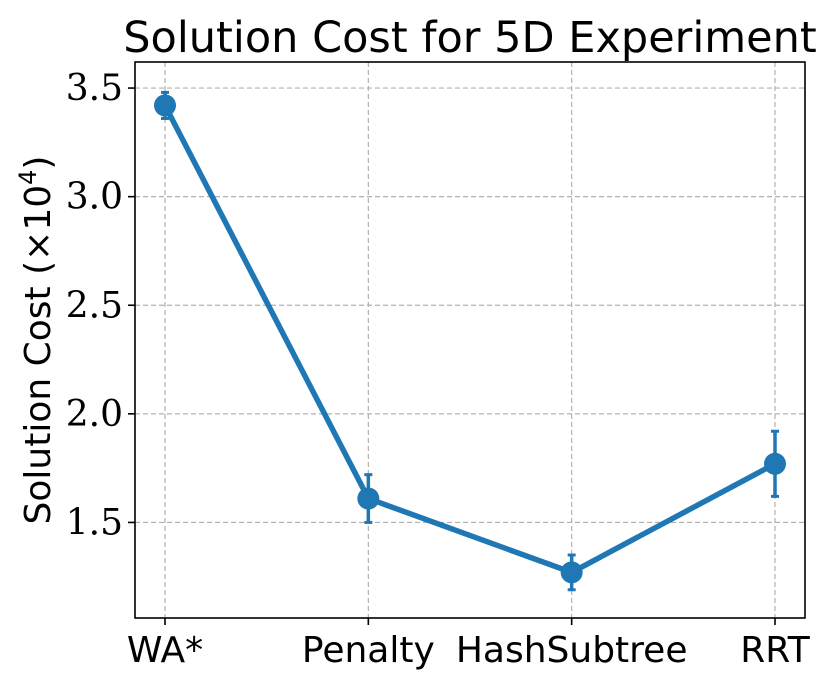  What do you see at coordinates (94, 197) in the screenshot?
I see `y-tick-label: 3.0` at bounding box center [94, 197].